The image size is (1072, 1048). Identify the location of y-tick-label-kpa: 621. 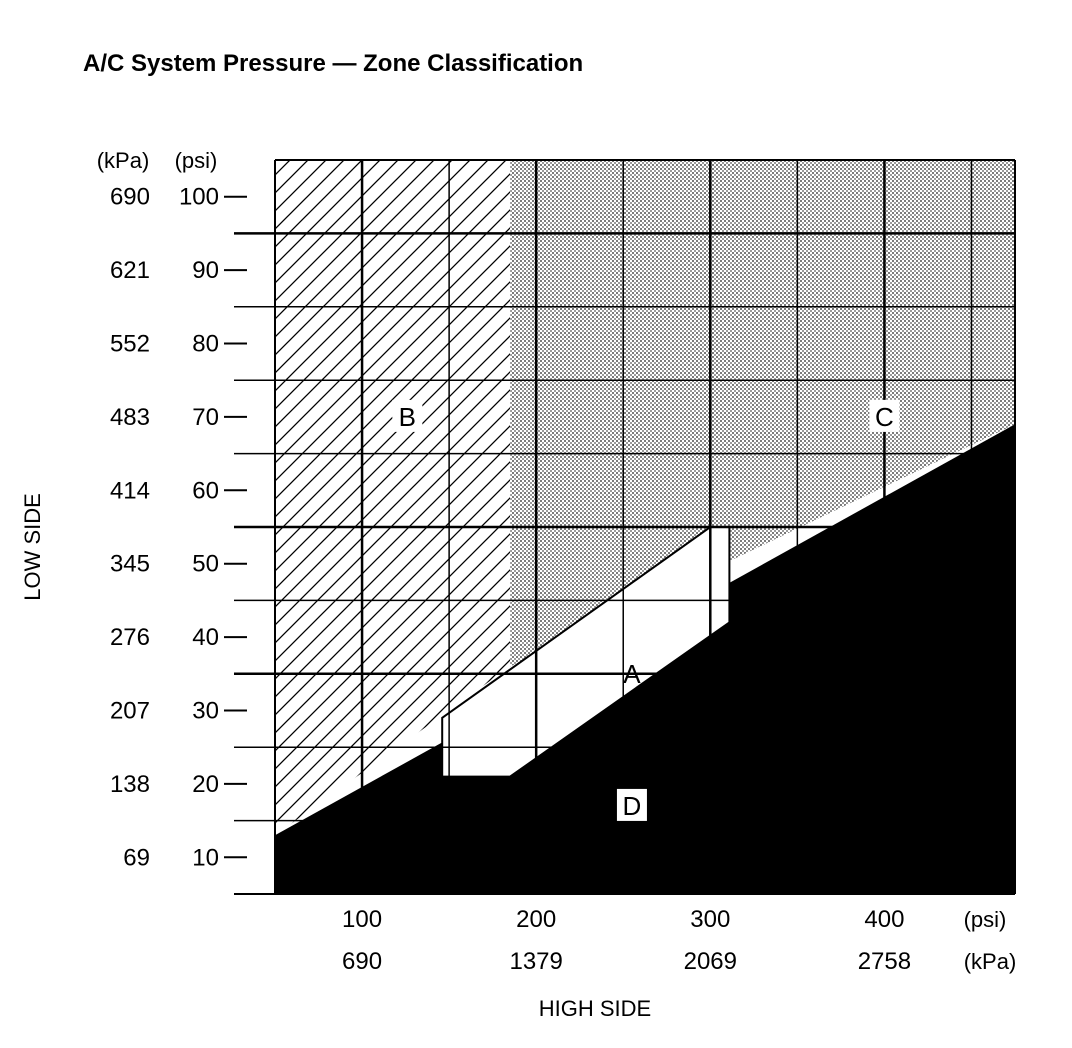
(130, 270).